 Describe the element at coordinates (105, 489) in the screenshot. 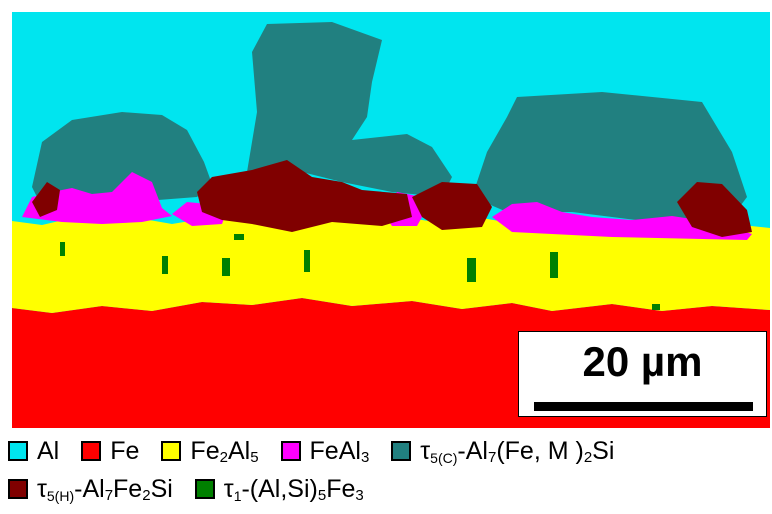

I see `tau5h-label: τ5(H)-Al7Fe2Si` at that location.